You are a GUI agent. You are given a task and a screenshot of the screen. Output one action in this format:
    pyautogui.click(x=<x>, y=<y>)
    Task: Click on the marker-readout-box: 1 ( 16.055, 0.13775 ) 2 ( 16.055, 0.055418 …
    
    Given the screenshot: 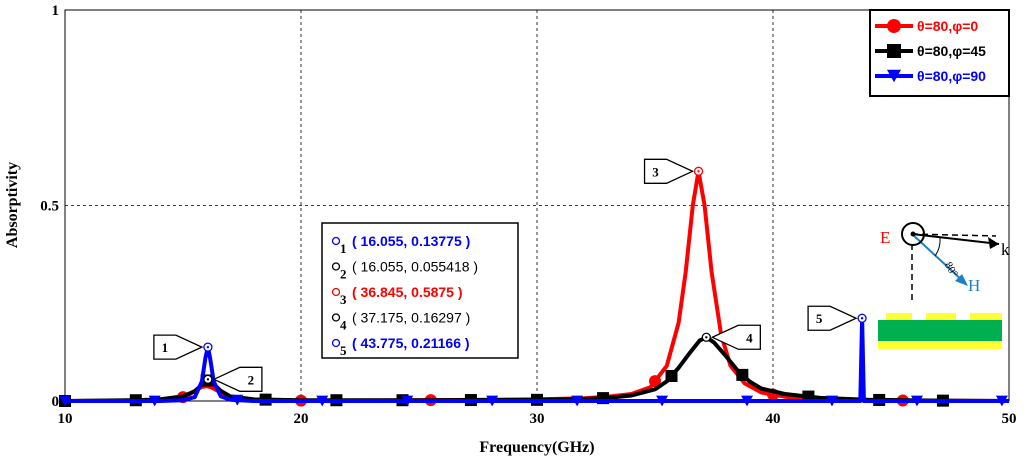 What is the action you would take?
    pyautogui.click(x=420, y=290)
    